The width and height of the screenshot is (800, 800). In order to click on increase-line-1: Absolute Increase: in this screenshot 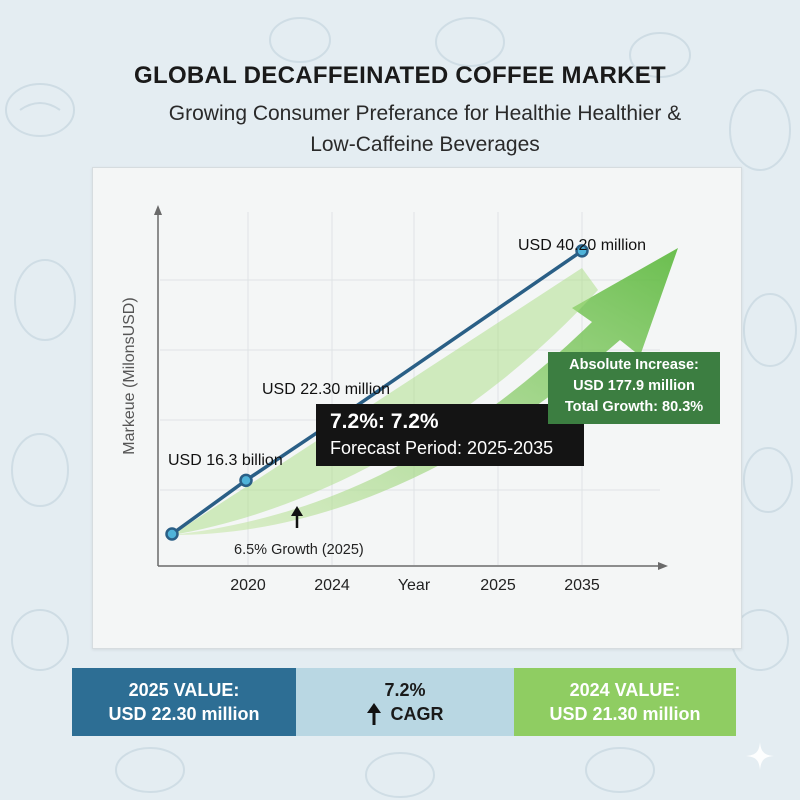, I will do `click(634, 365)`.